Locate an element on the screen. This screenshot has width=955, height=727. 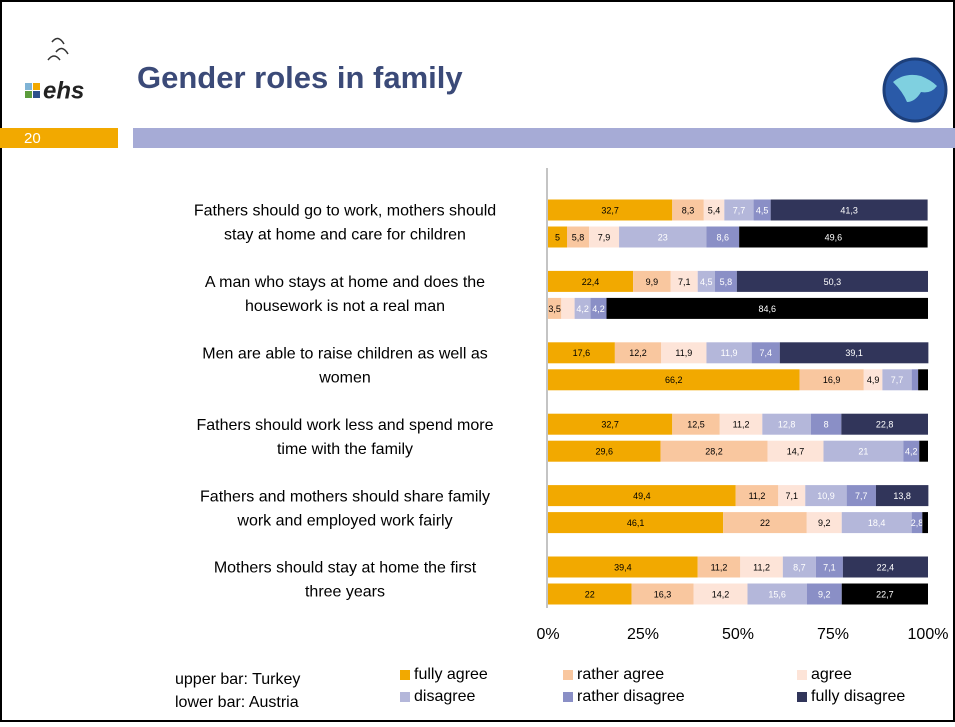
note: lower bar: Austria is located at coordinates (237, 702).